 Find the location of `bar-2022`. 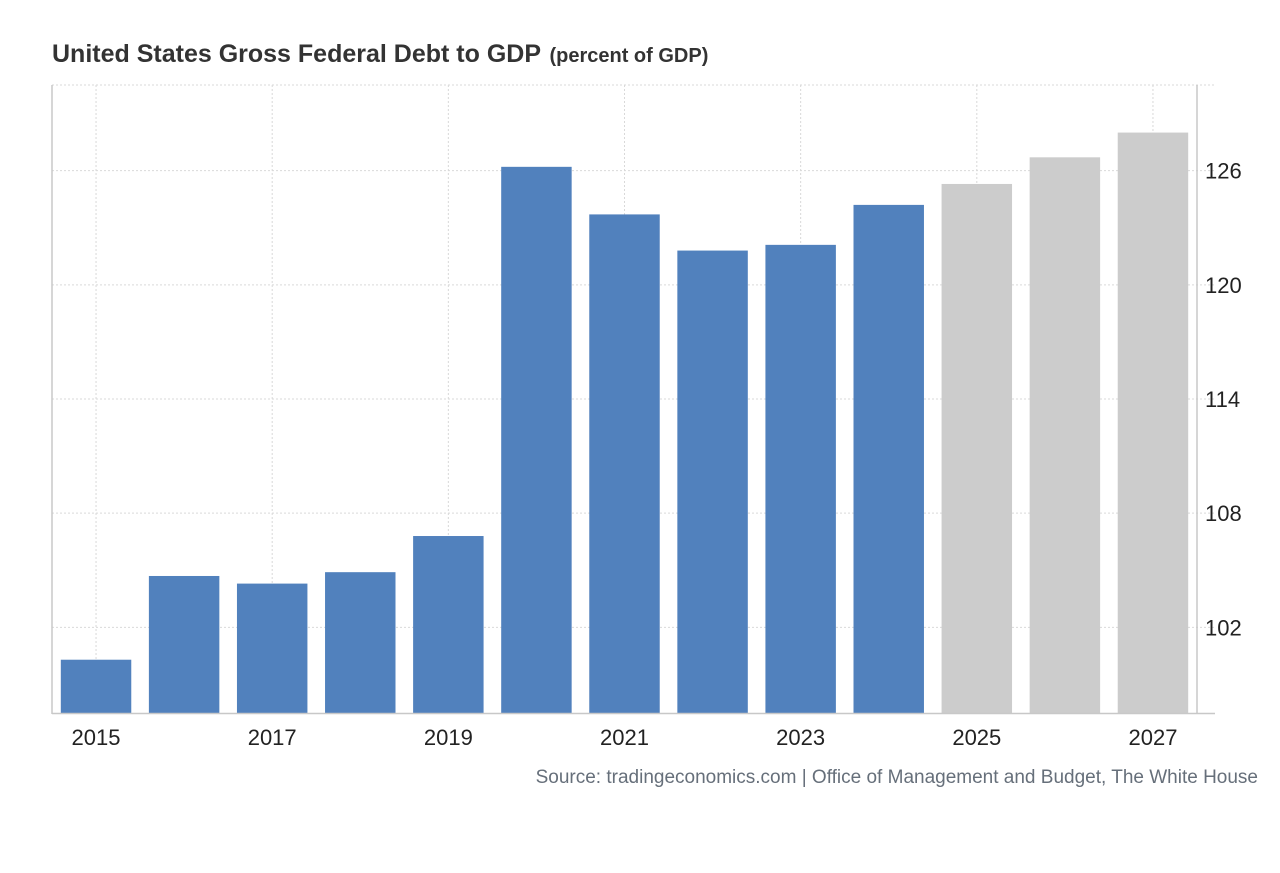

bar-2022 is located at coordinates (712, 481).